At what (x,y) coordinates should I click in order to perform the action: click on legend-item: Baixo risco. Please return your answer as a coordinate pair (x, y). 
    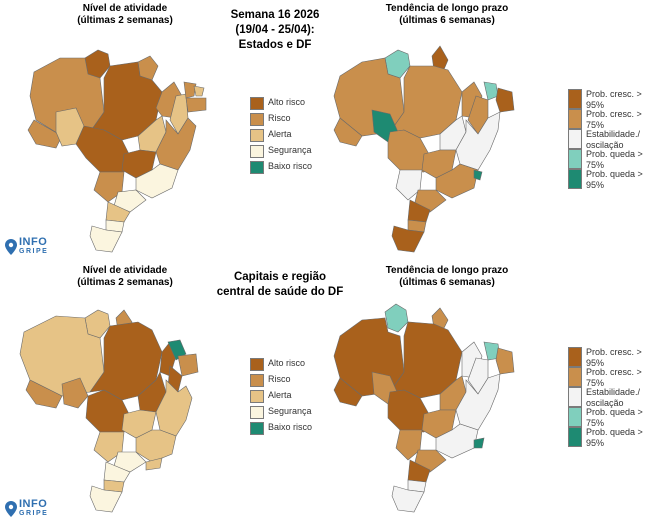
    Looking at the image, I should click on (281, 167).